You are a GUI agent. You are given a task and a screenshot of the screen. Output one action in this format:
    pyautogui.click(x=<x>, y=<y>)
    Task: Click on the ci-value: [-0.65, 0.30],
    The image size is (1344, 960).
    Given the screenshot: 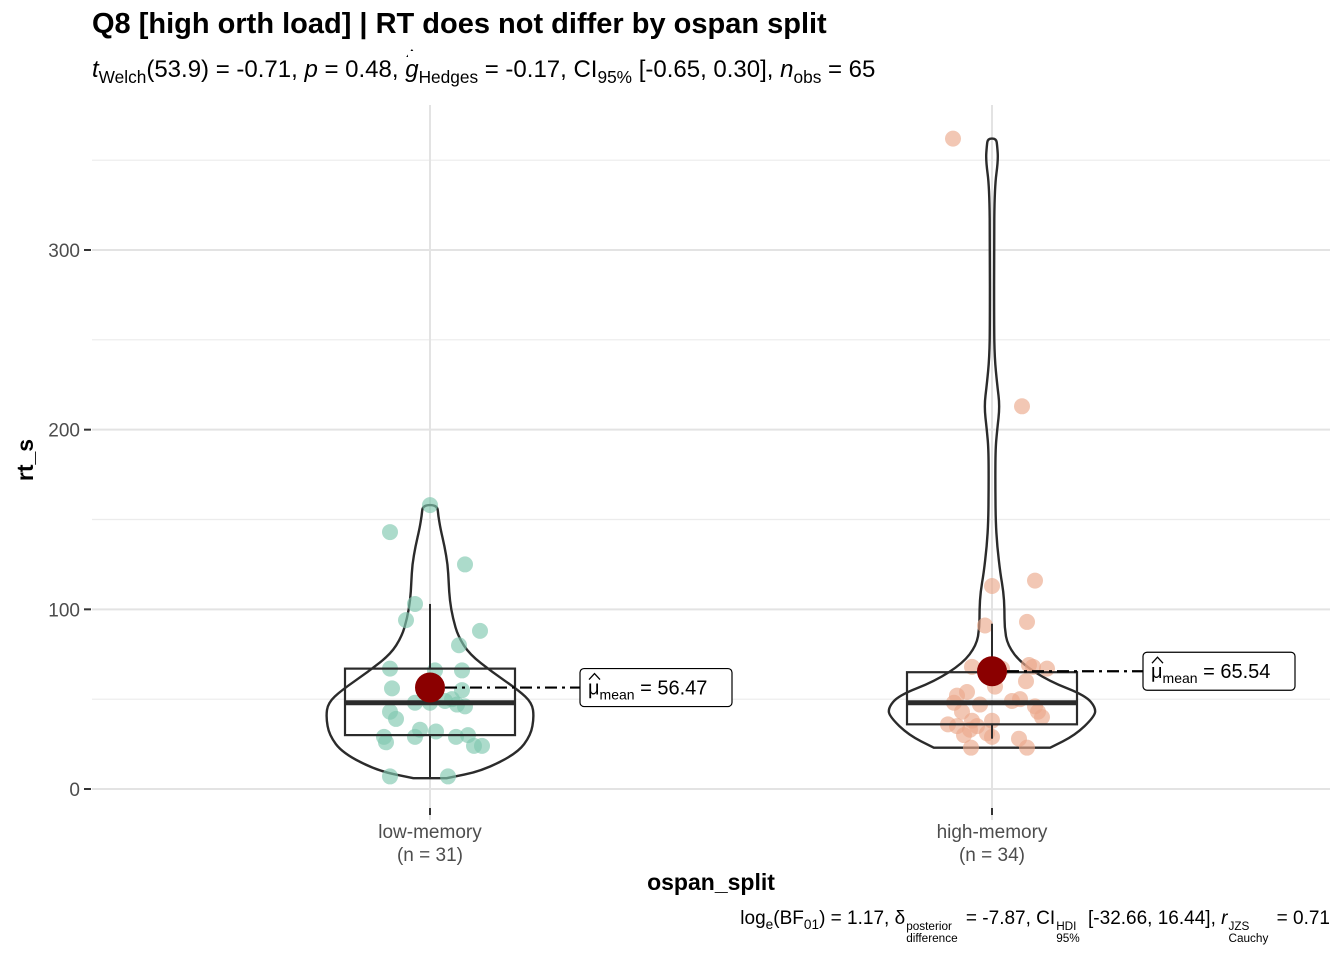 What is the action you would take?
    pyautogui.click(x=706, y=69)
    